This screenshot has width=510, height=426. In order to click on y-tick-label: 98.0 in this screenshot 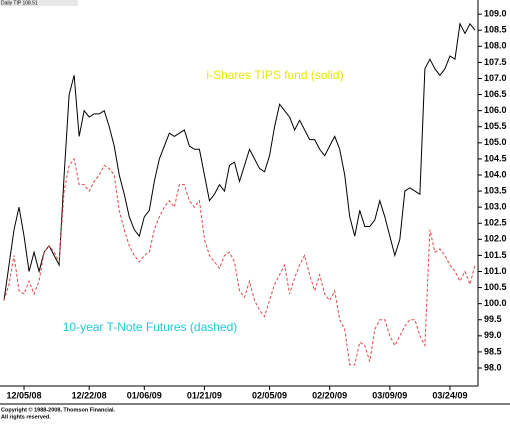, I will do `click(493, 367)`.